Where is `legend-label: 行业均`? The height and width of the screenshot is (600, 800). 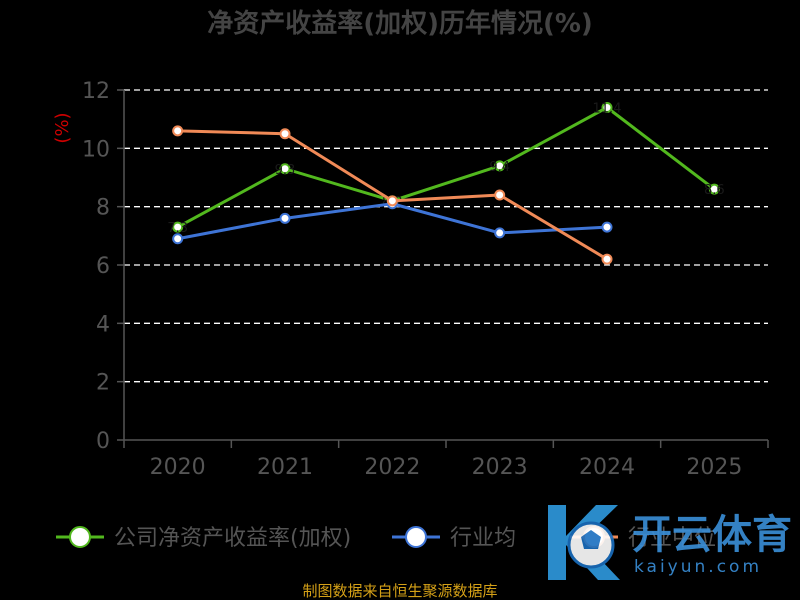 legend-label: 行业均 is located at coordinates (483, 538).